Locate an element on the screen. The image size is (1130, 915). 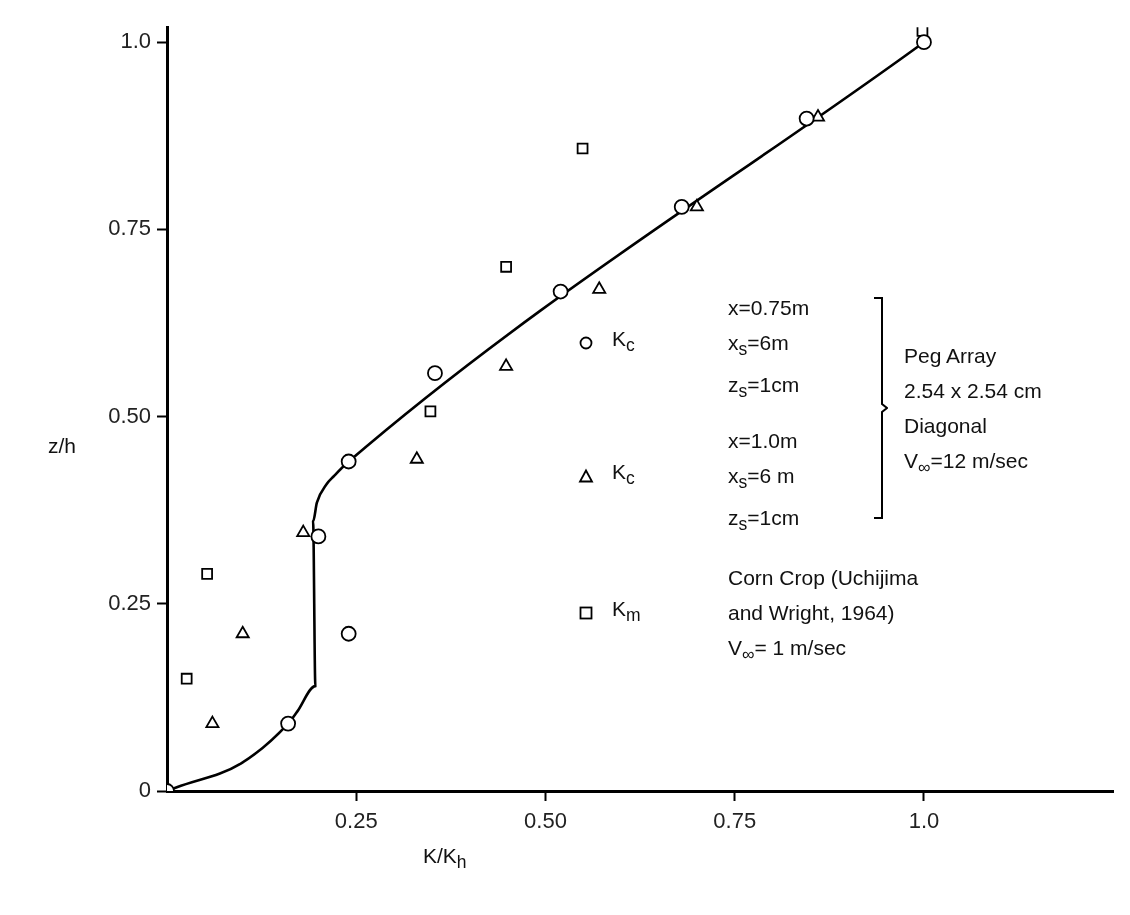
annotation: Peg Array is located at coordinates (950, 355).